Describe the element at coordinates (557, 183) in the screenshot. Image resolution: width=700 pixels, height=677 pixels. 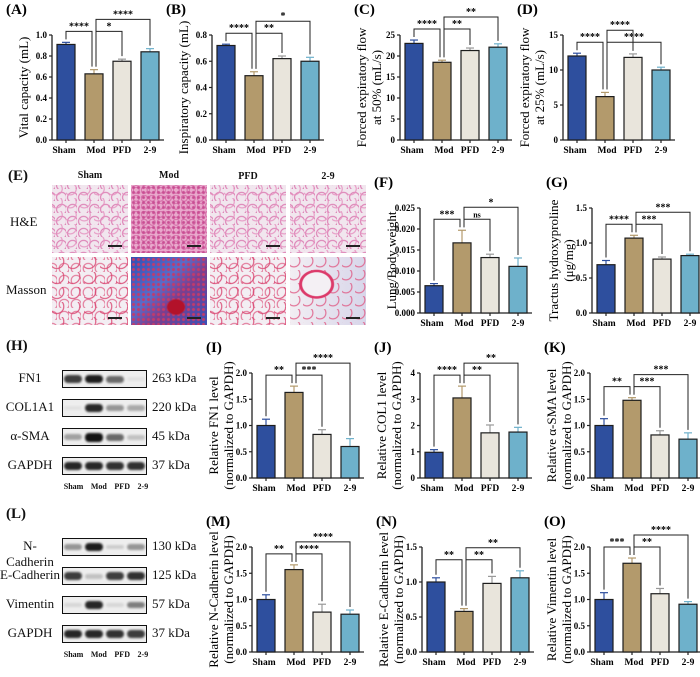
I see `panel-label: (G)` at that location.